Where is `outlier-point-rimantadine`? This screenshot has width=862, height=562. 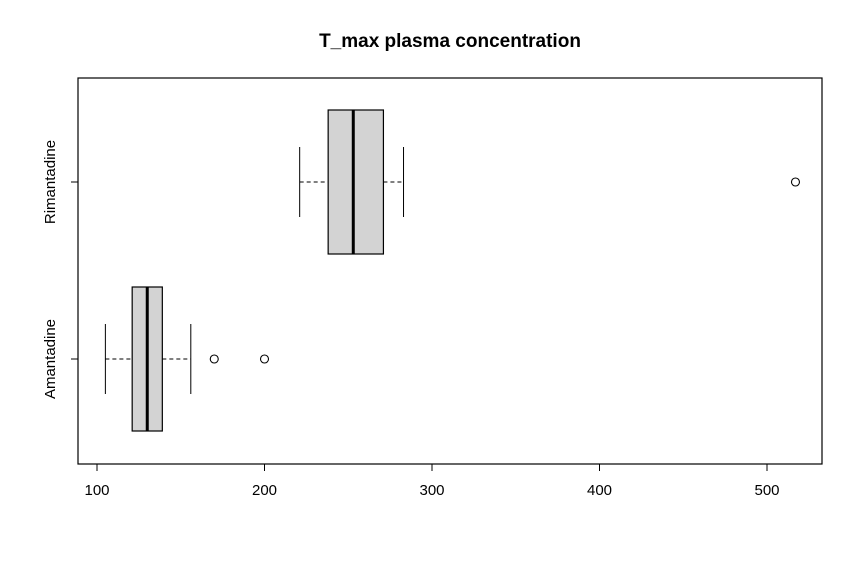 outlier-point-rimantadine is located at coordinates (795, 182).